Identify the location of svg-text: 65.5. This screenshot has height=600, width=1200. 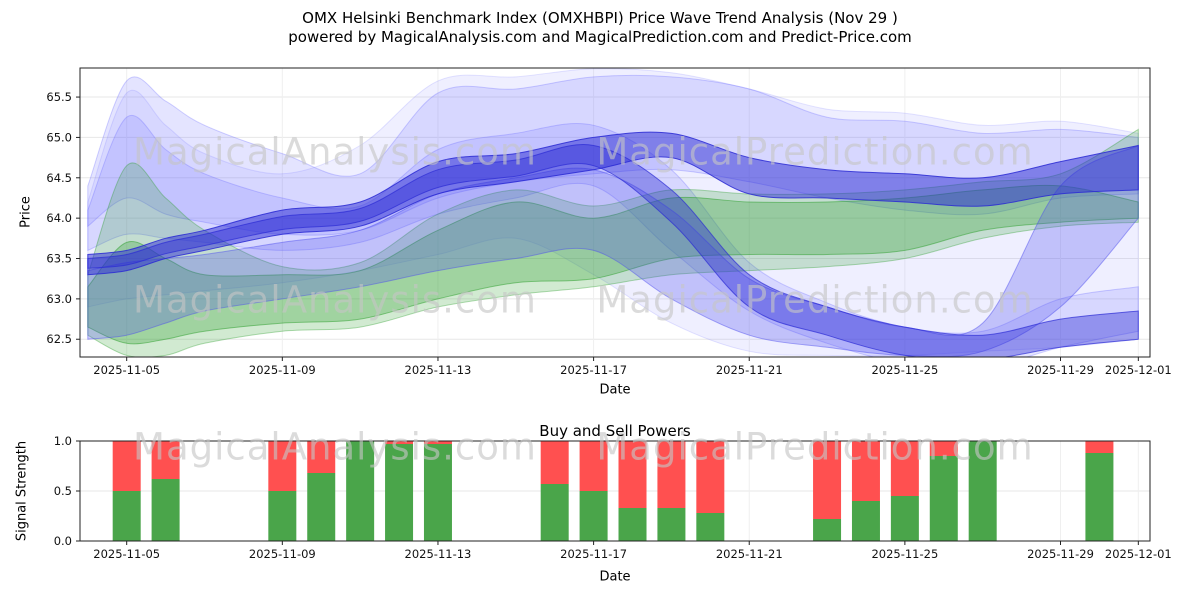
(59, 97).